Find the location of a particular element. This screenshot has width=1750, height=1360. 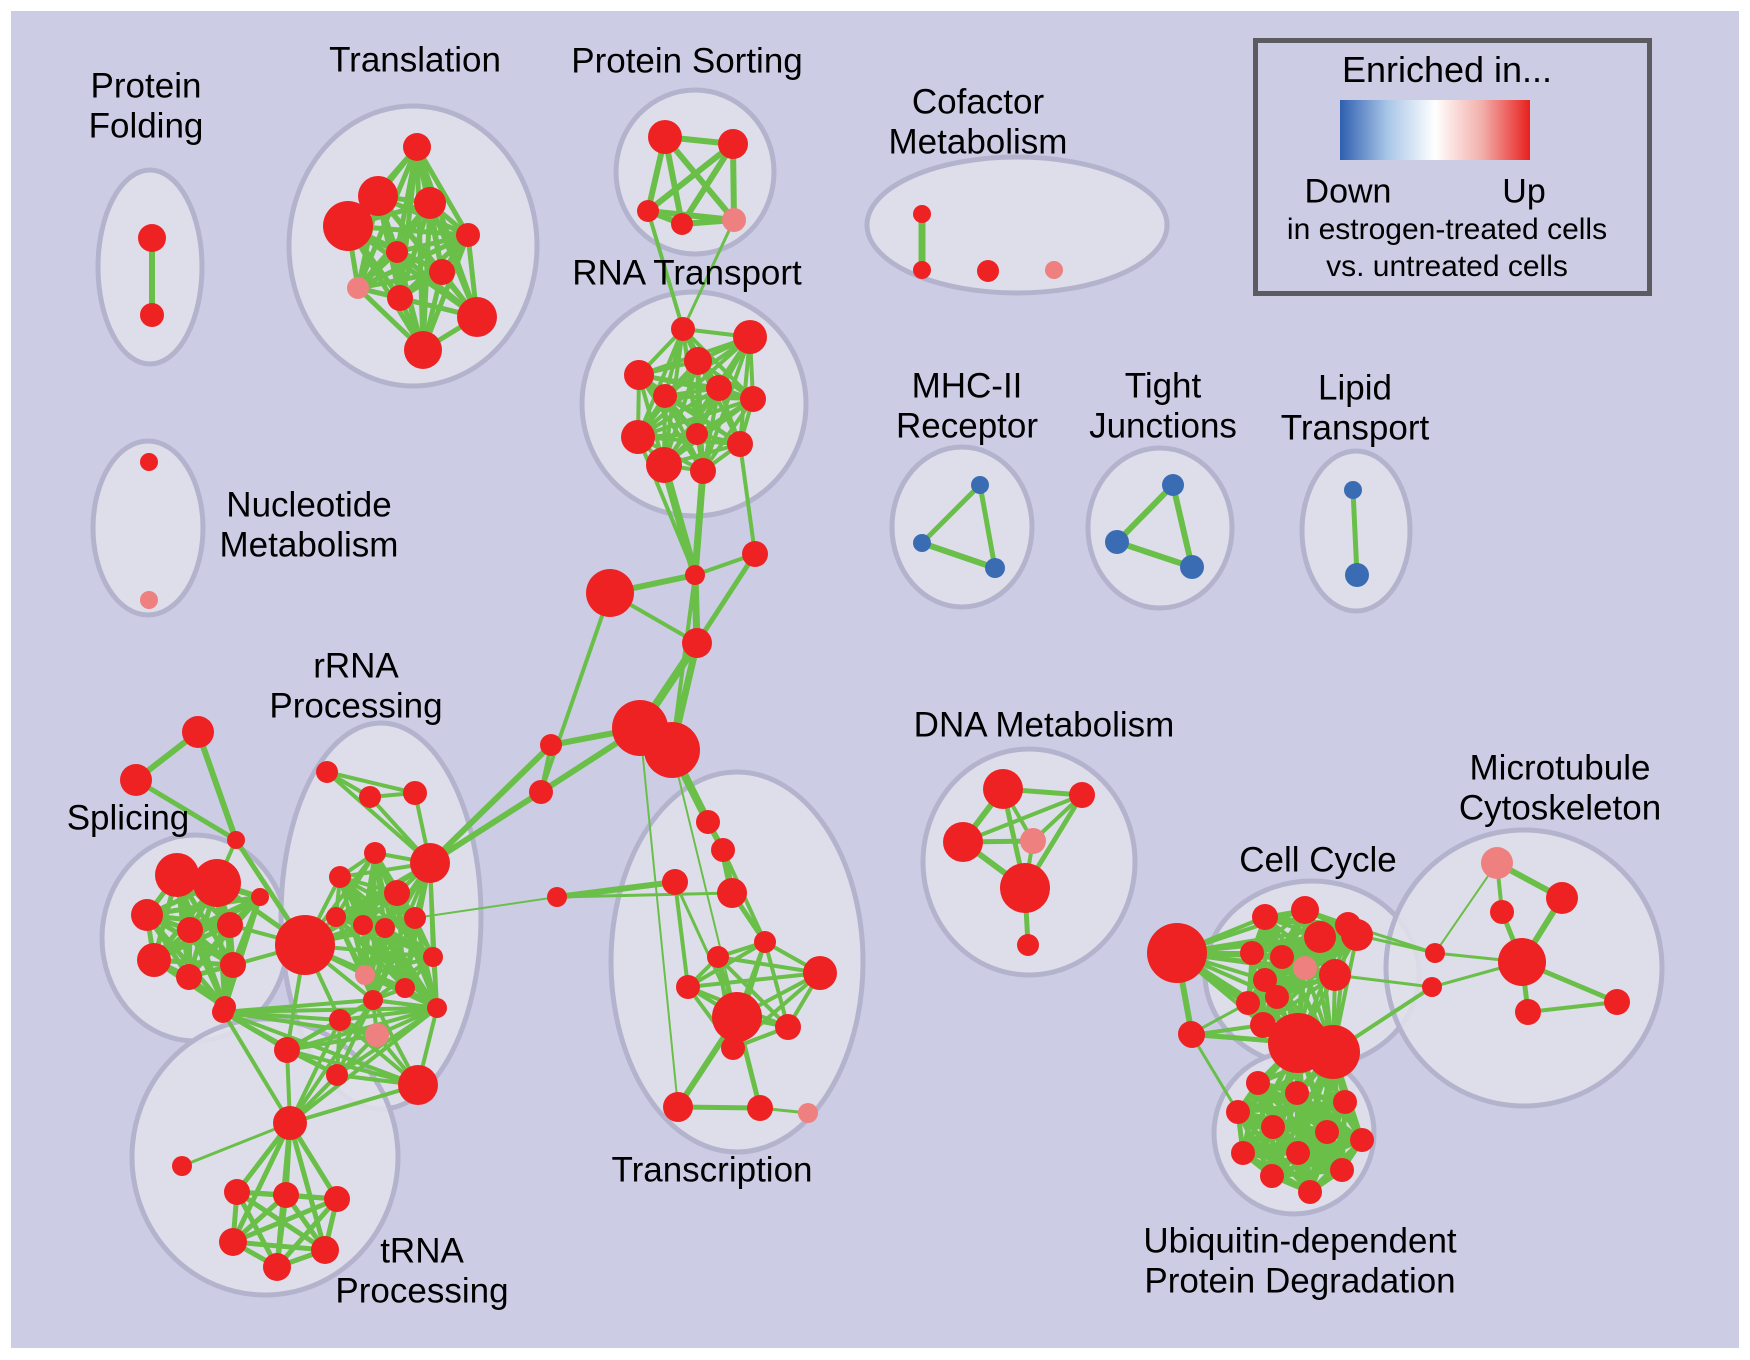

node-rbh is located at coordinates (430, 863).